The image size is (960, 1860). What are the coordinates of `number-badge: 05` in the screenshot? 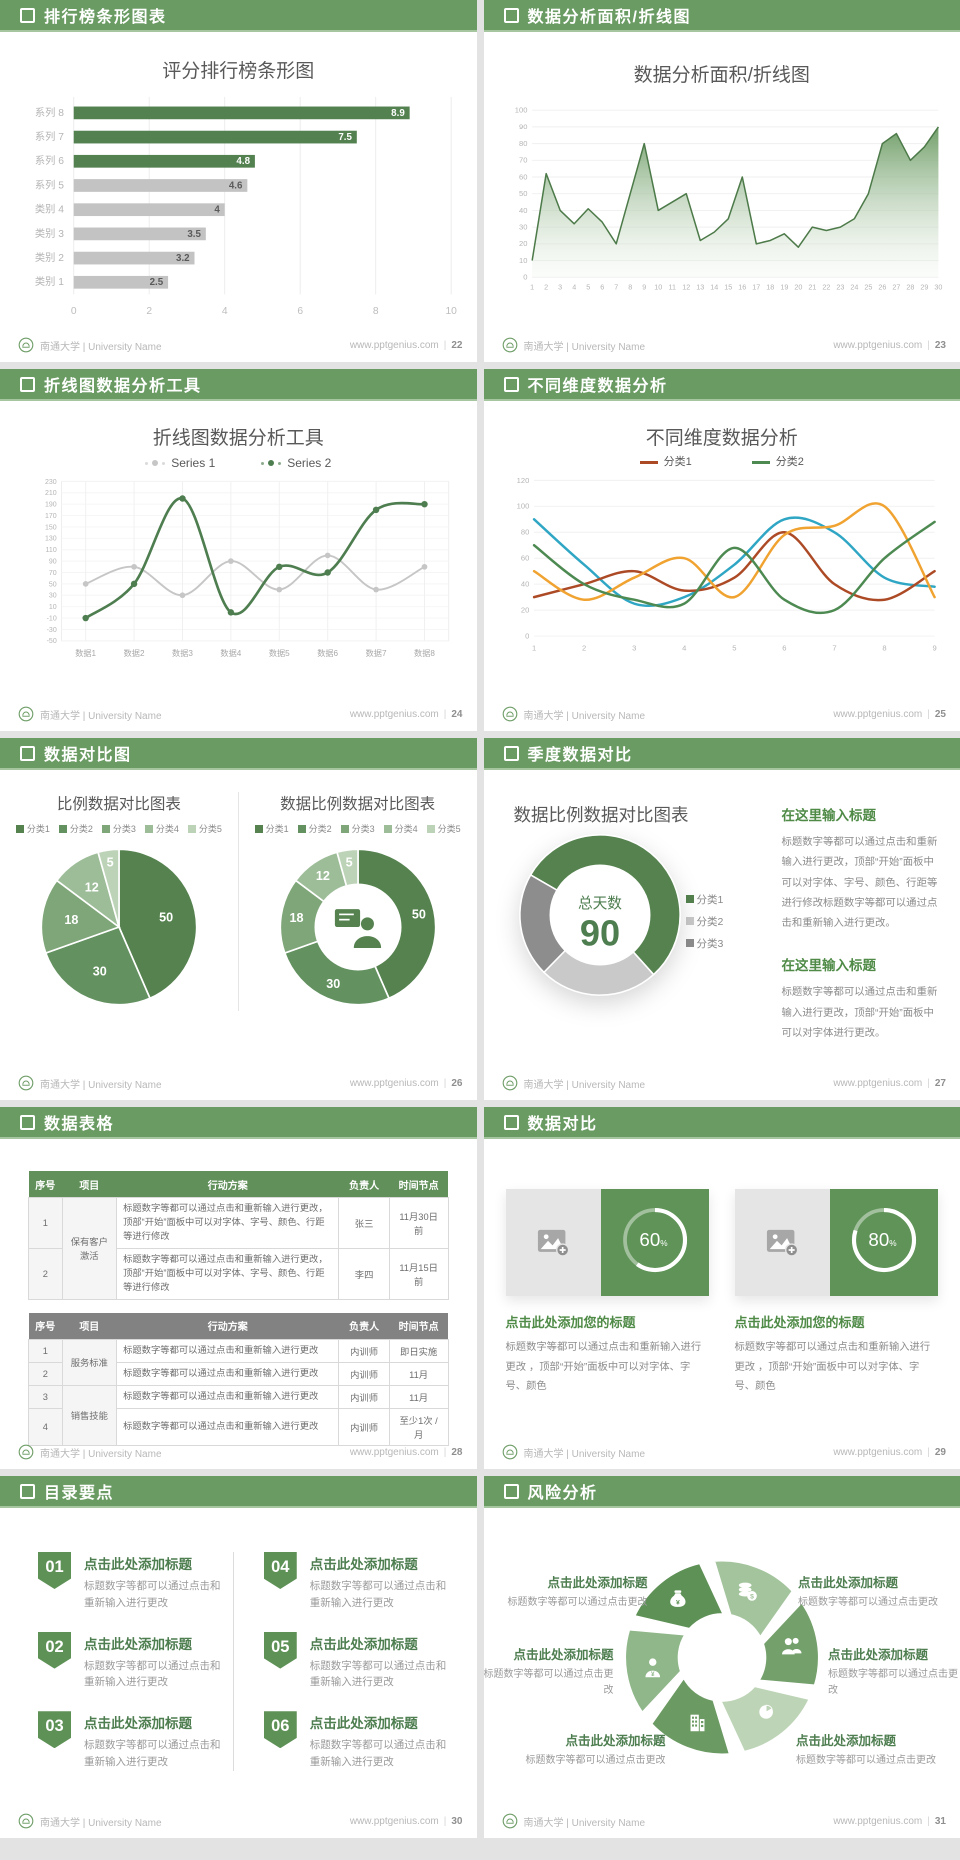 It's located at (280, 1650).